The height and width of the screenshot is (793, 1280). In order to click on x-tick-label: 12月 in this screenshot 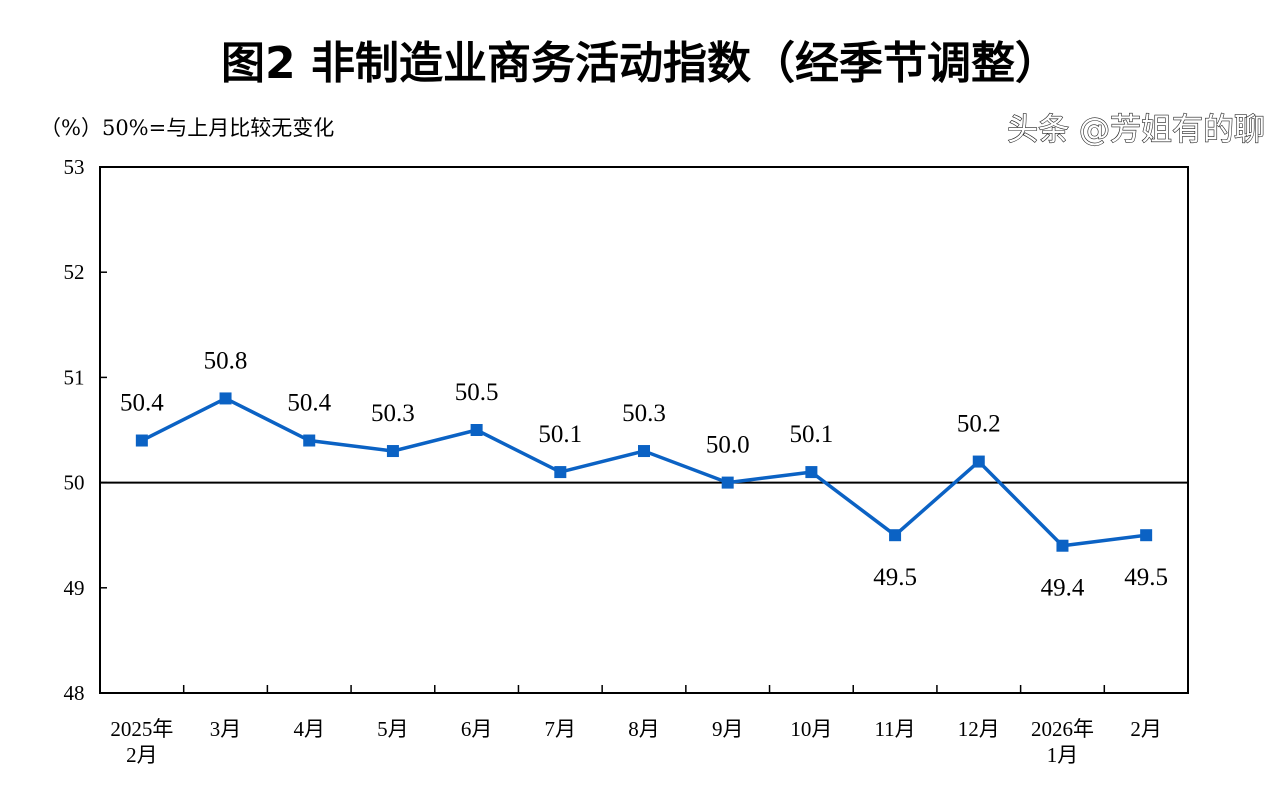, I will do `click(979, 729)`.